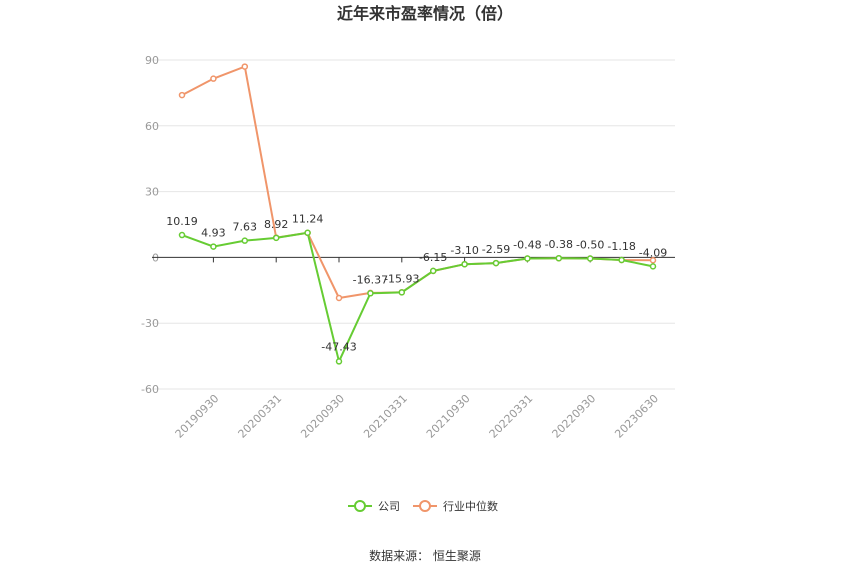 The height and width of the screenshot is (574, 850). What do you see at coordinates (470, 506) in the screenshot?
I see `legend-label-industry-median: 行业中位数` at bounding box center [470, 506].